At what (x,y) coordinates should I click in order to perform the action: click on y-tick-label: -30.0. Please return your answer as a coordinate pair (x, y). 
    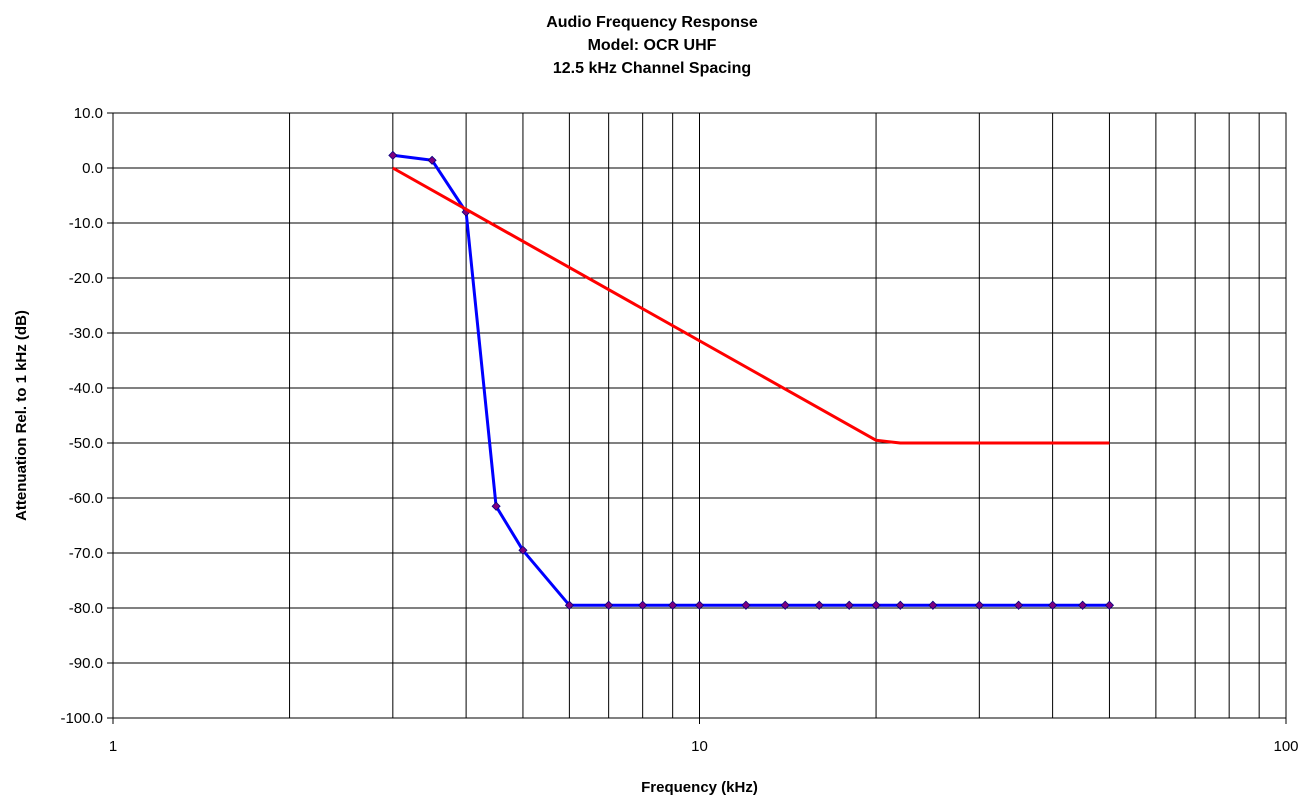
    Looking at the image, I should click on (86, 333).